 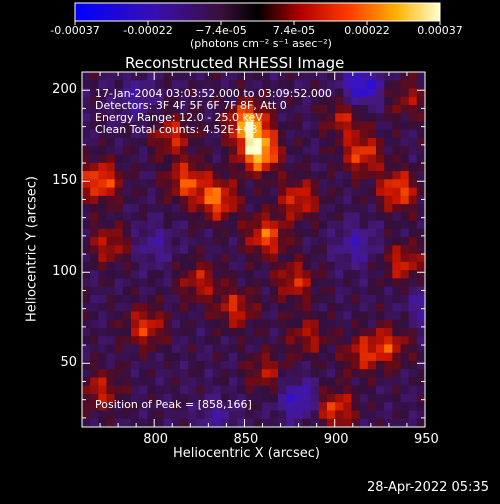 What do you see at coordinates (246, 439) in the screenshot?
I see `x-tick-label: 850` at bounding box center [246, 439].